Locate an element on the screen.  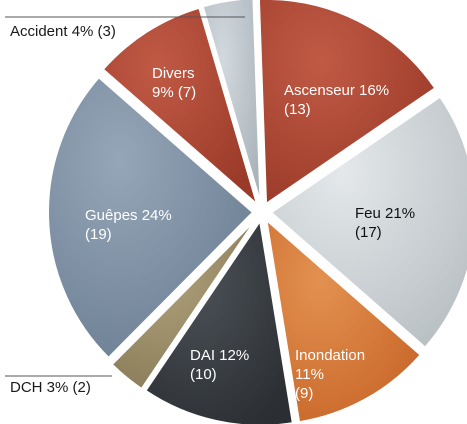
slice-label-dai: DAI 12% (10) is located at coordinates (219, 365).